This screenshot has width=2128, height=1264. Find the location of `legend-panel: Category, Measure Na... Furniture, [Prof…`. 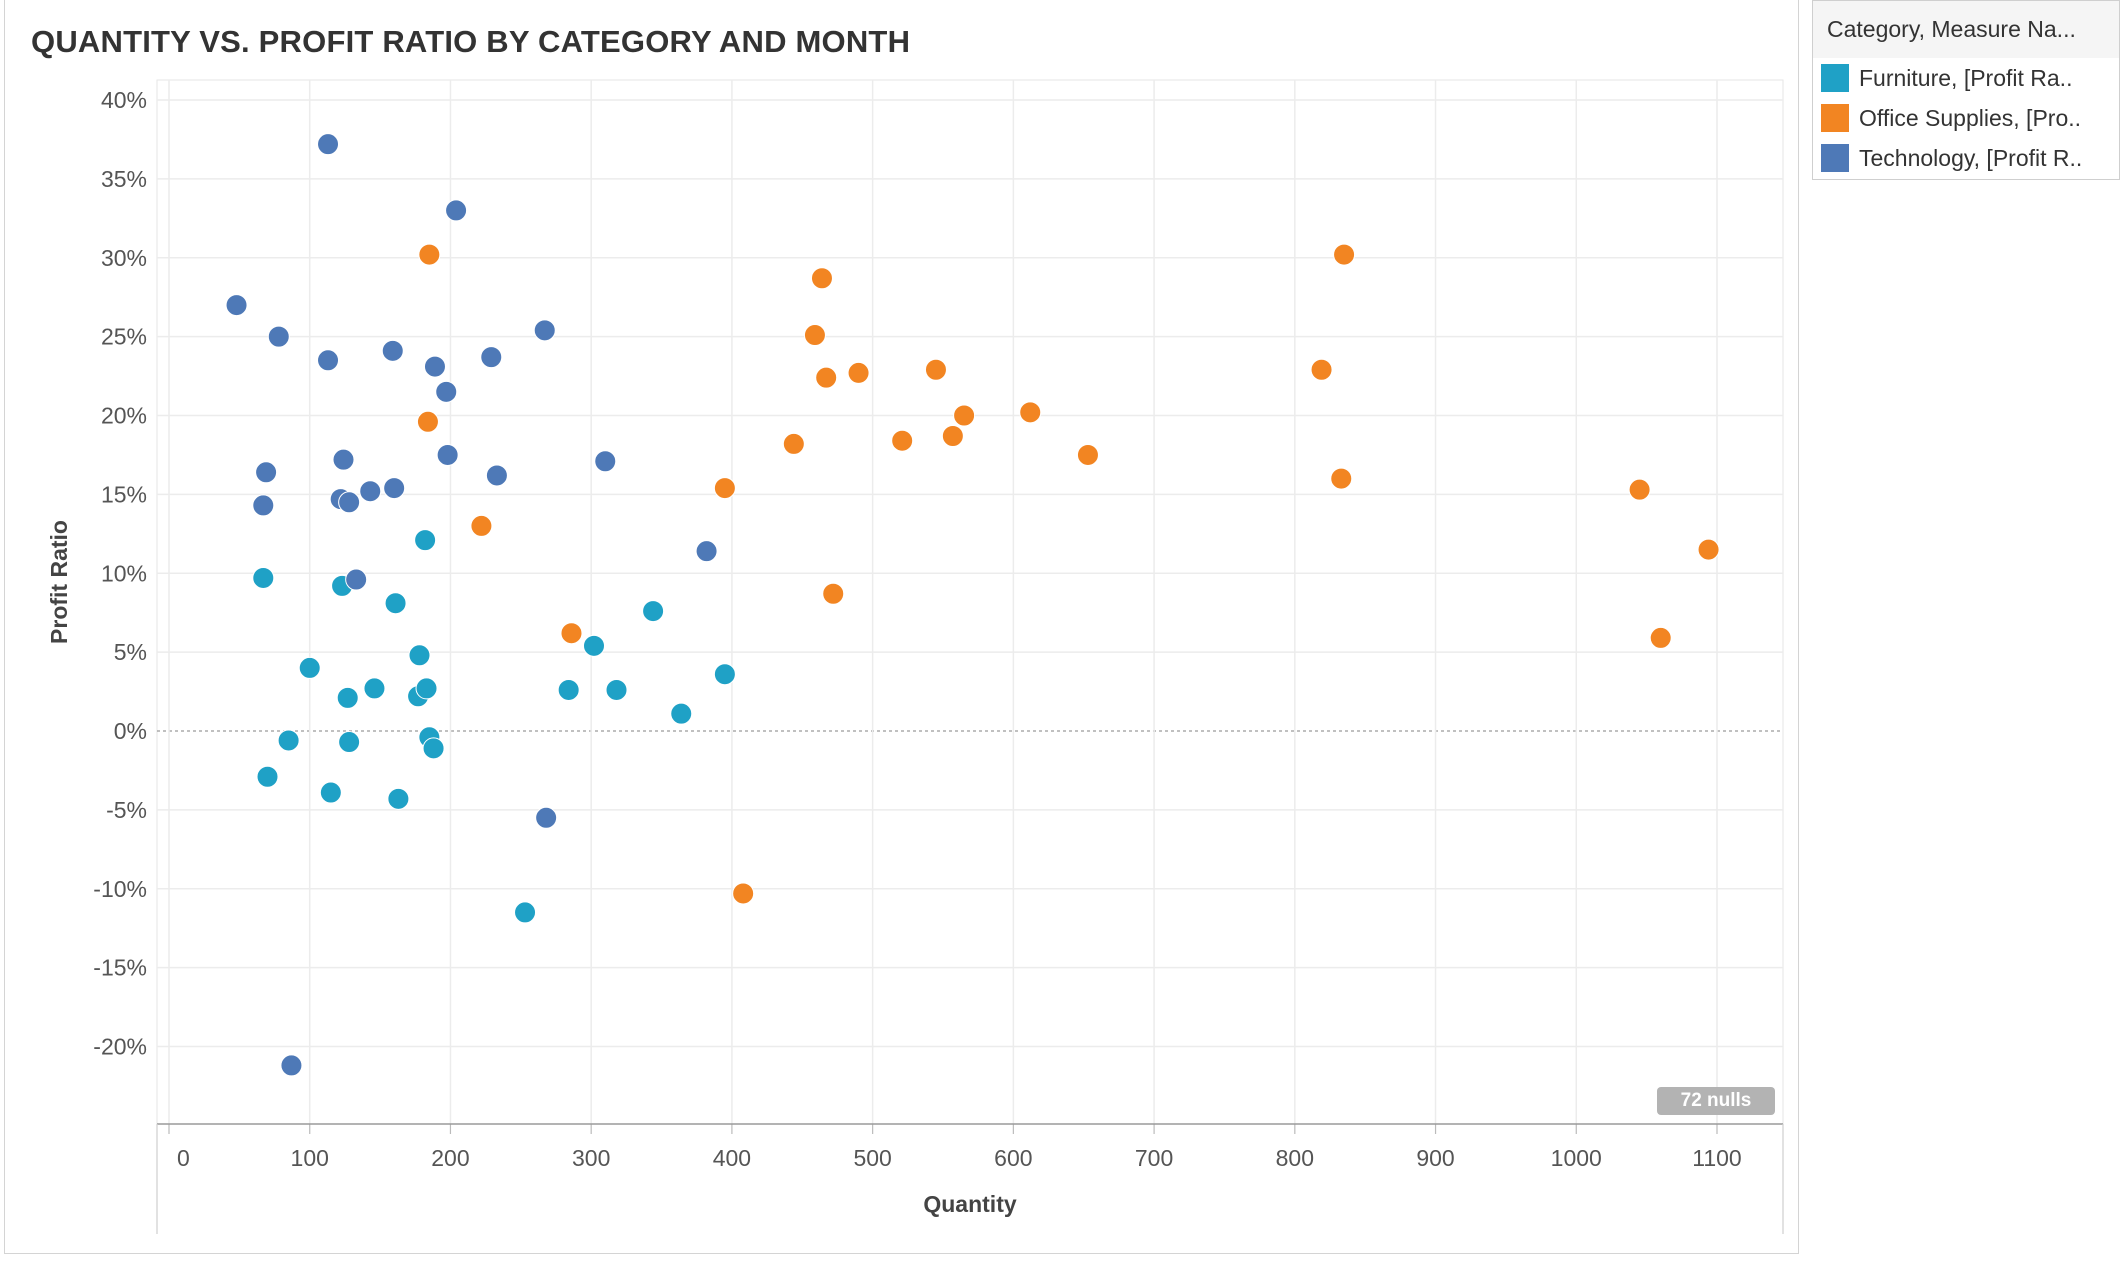

legend-panel: Category, Measure Na... Furniture, [Prof… is located at coordinates (1966, 90).